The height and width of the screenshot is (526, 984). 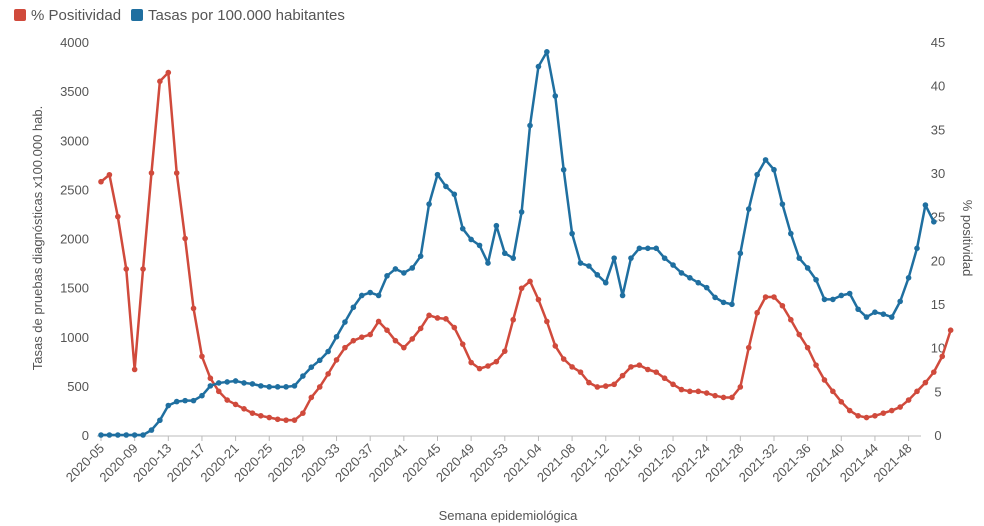 I want to click on legend-item-positividad: % Positividad, so click(x=67, y=15).